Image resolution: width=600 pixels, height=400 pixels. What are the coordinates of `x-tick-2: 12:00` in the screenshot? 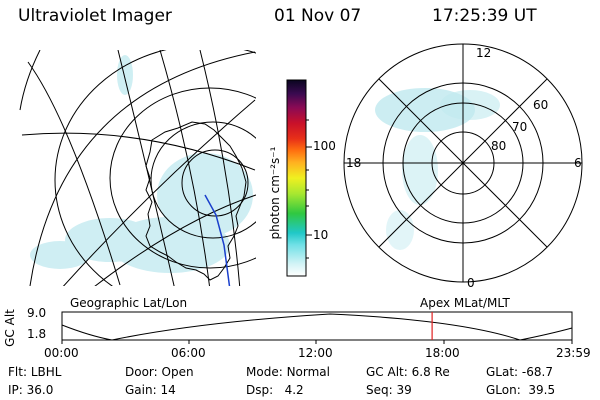 It's located at (315, 353).